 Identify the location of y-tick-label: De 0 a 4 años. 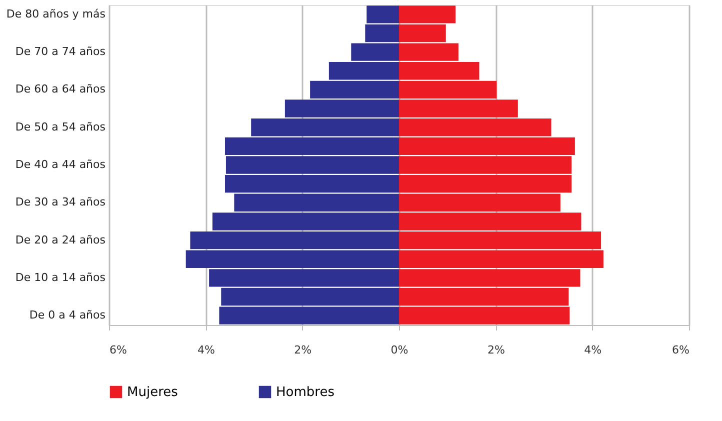
(67, 315).